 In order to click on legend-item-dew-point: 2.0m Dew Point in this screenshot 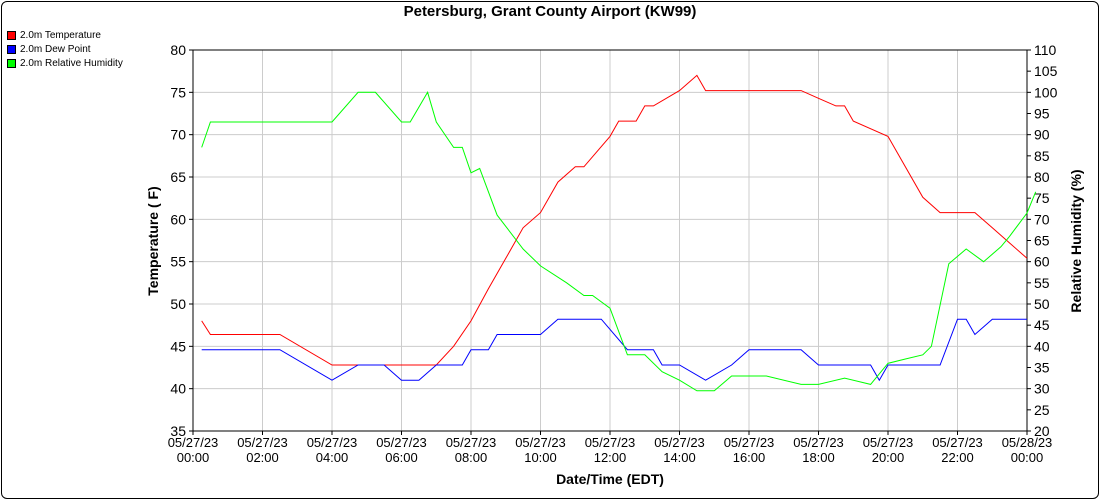, I will do `click(65, 49)`.